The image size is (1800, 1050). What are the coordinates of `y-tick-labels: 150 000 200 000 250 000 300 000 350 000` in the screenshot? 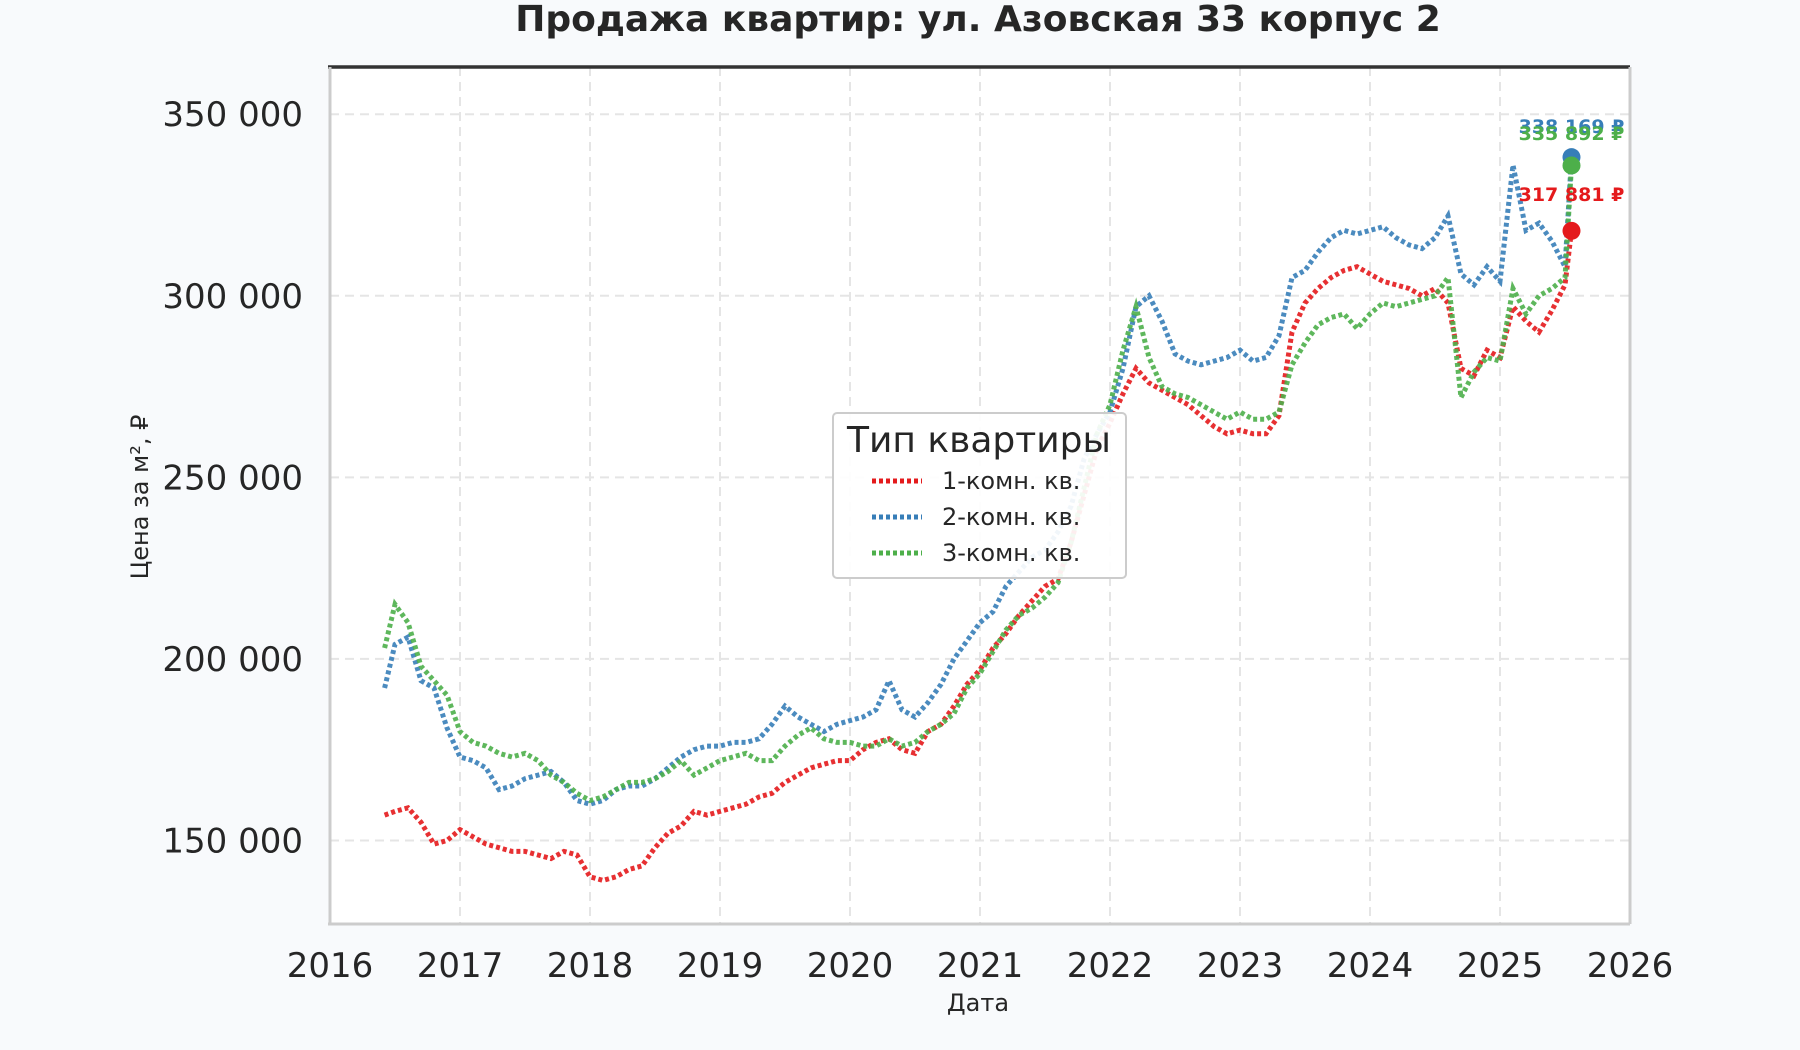 It's located at (232, 478).